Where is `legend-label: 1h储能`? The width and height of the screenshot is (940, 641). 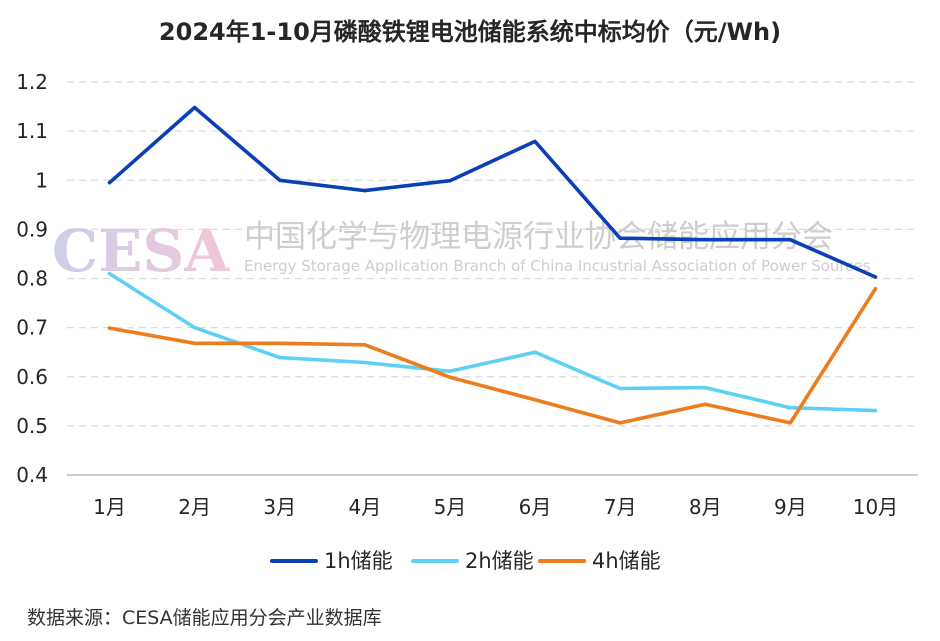 legend-label: 1h储能 is located at coordinates (358, 561).